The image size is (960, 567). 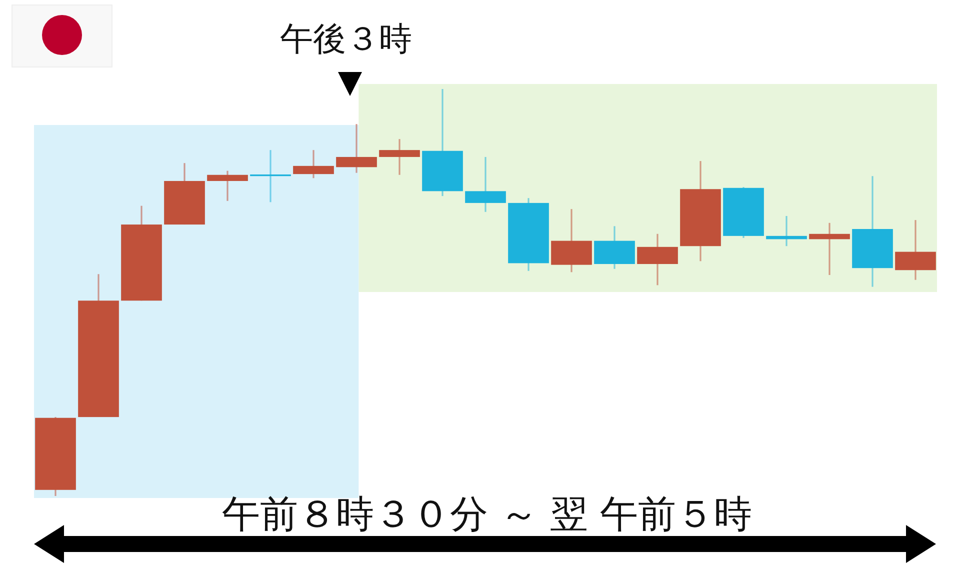 What do you see at coordinates (346, 38) in the screenshot?
I see `annotation: 午後３時` at bounding box center [346, 38].